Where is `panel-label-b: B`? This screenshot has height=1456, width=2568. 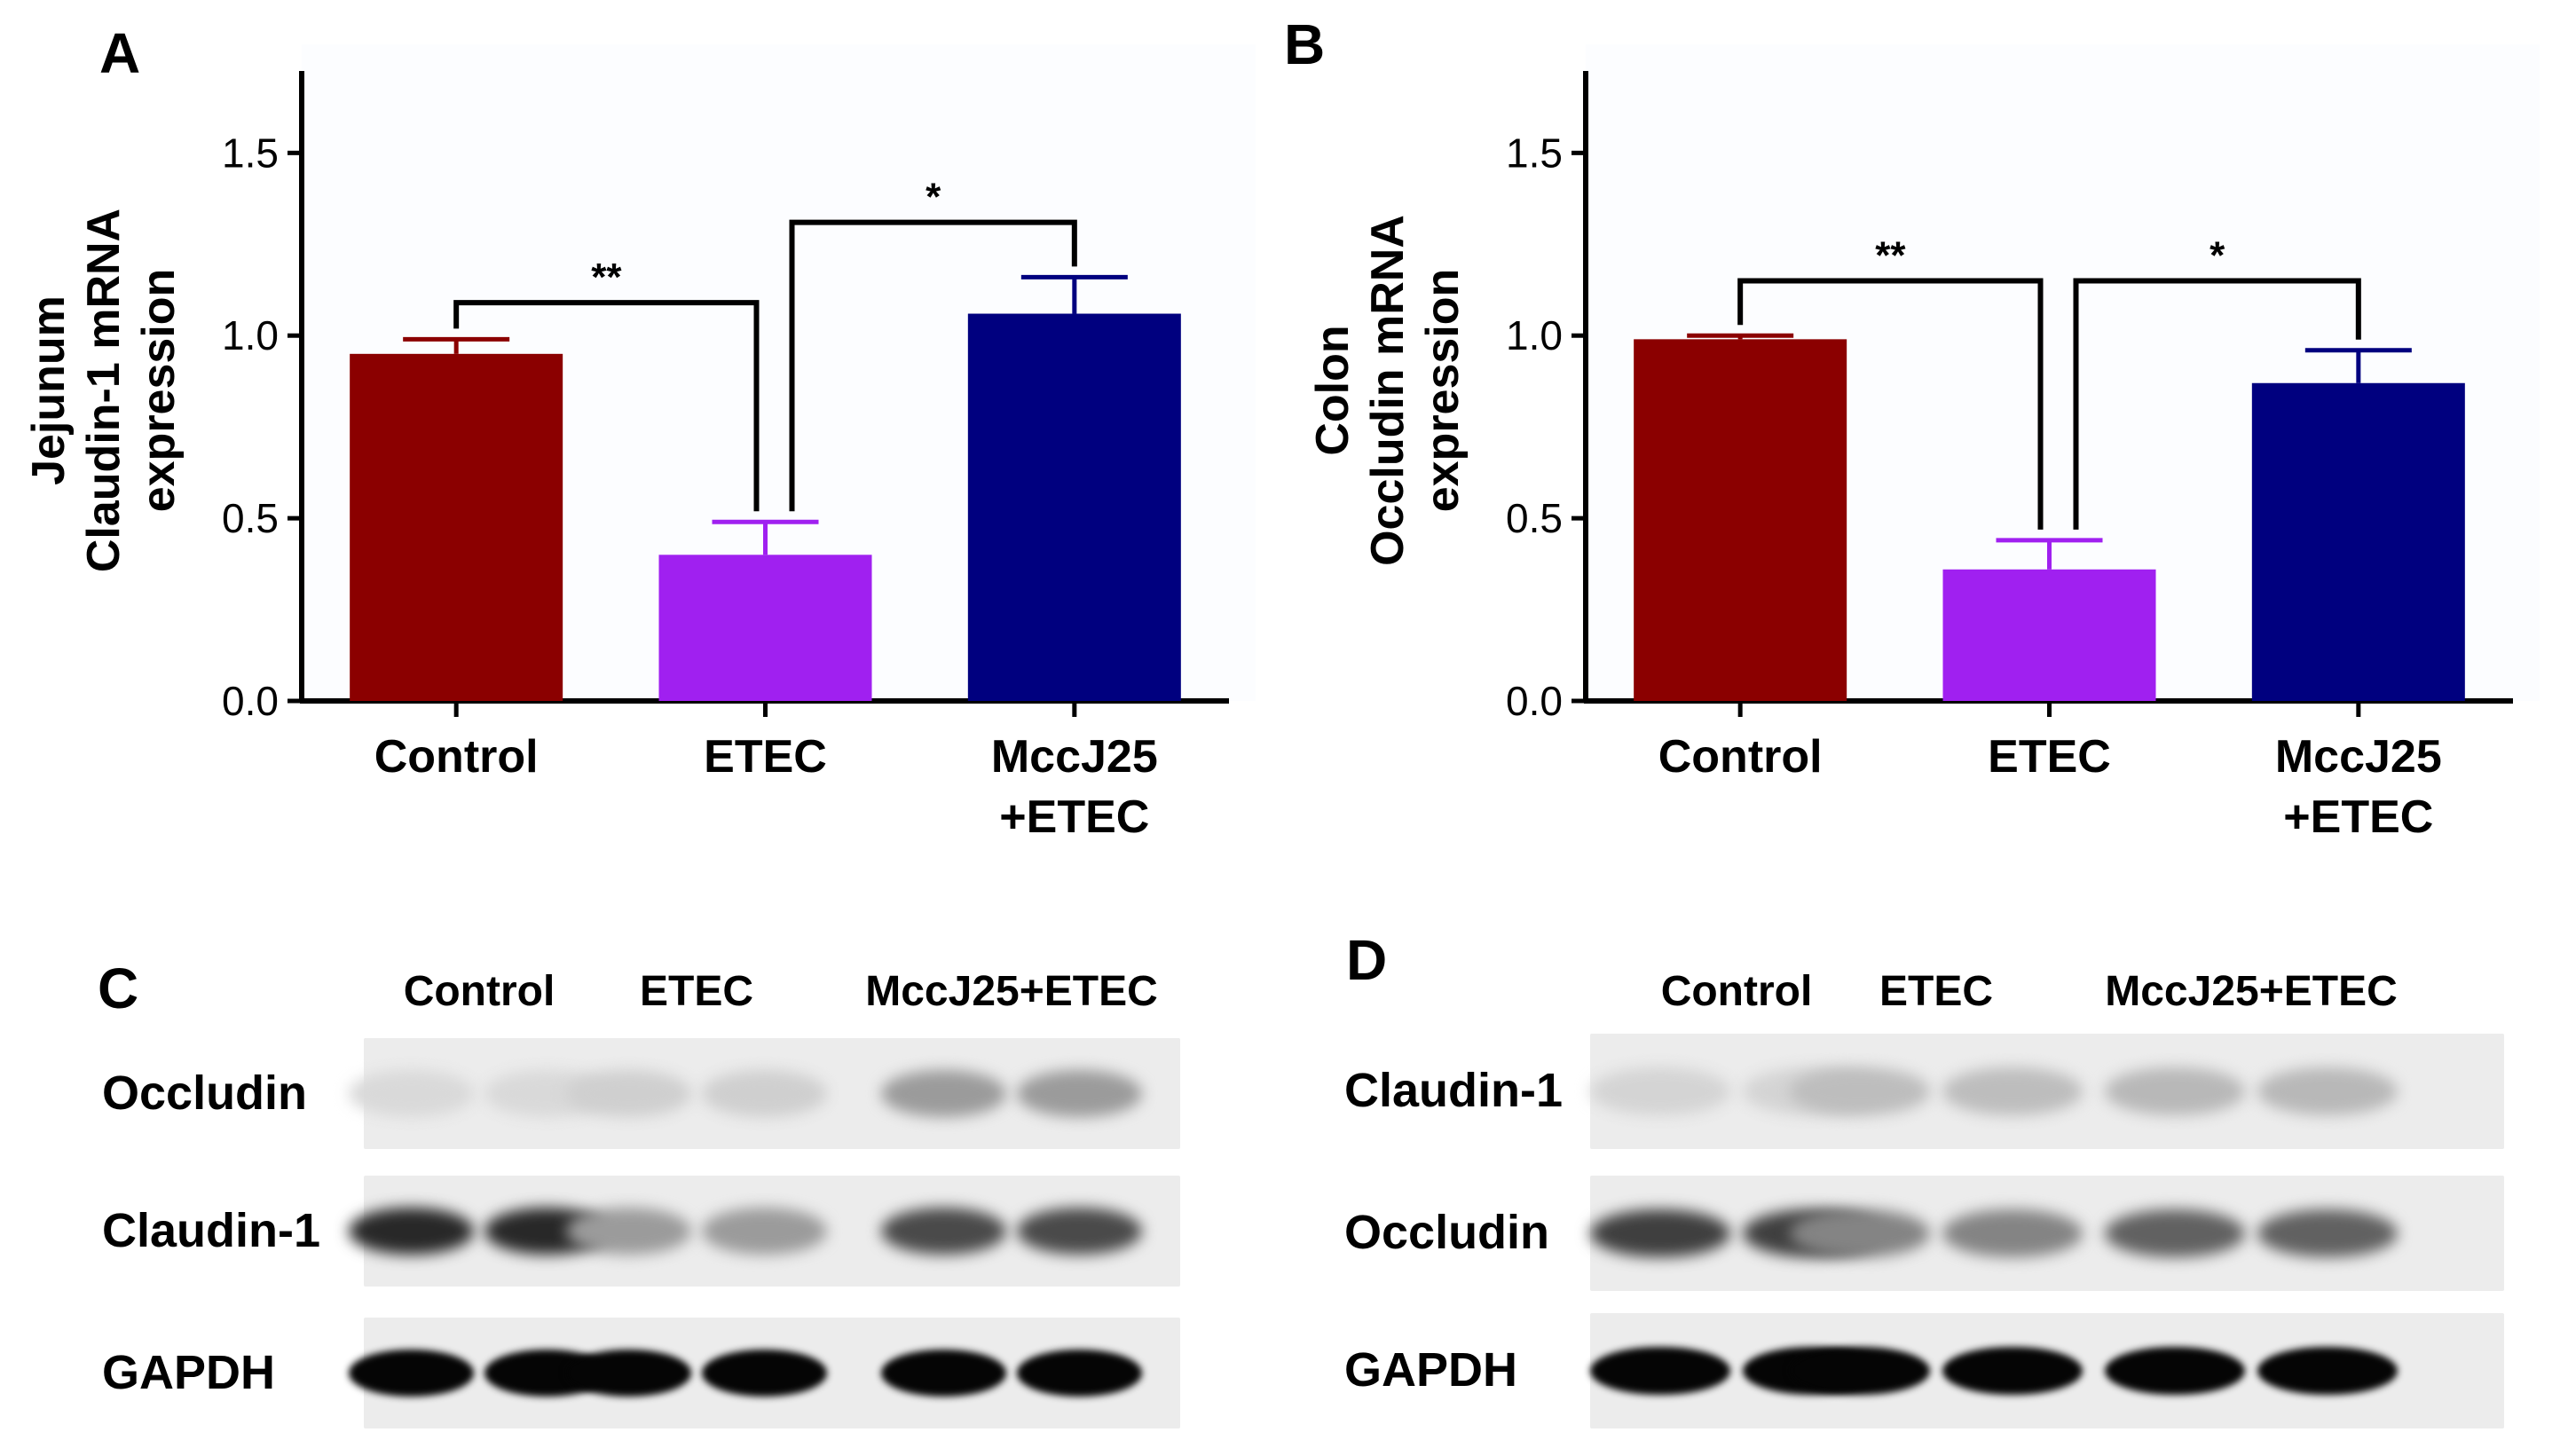
panel-label-b: B is located at coordinates (1305, 44).